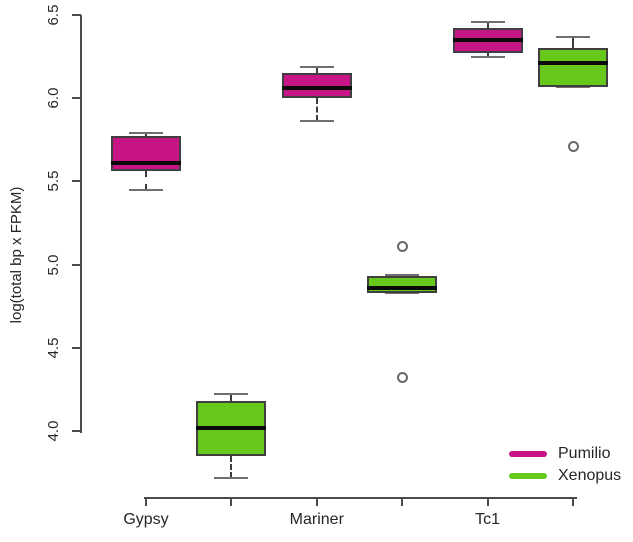 The height and width of the screenshot is (542, 633). What do you see at coordinates (402, 274) in the screenshot?
I see `whisker-cap-upper-mariner-xenopus` at bounding box center [402, 274].